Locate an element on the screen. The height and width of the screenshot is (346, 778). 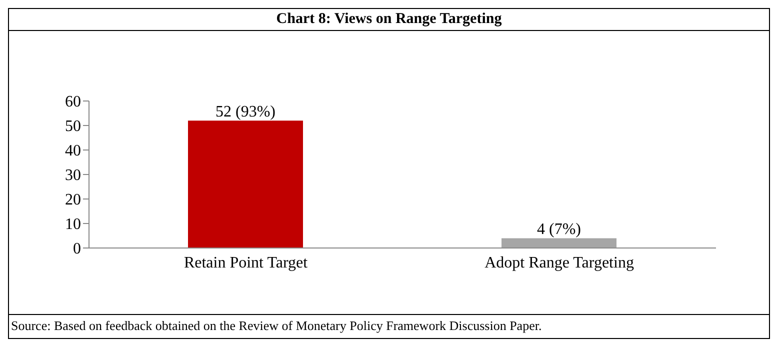
y-tick-label: 30 is located at coordinates (73, 175).